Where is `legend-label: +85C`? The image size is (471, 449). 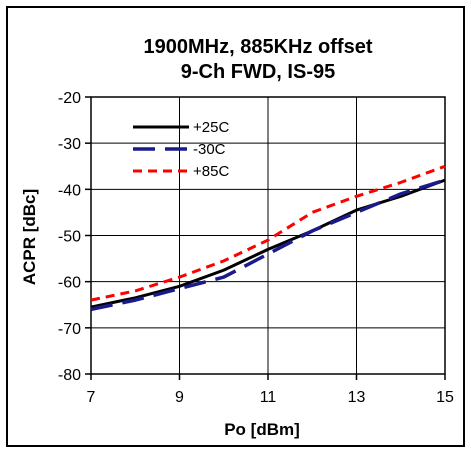
legend-label: +85C is located at coordinates (211, 171).